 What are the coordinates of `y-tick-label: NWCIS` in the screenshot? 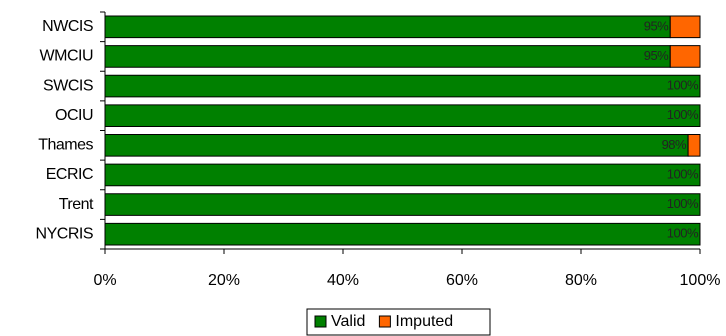 It's located at (67, 26).